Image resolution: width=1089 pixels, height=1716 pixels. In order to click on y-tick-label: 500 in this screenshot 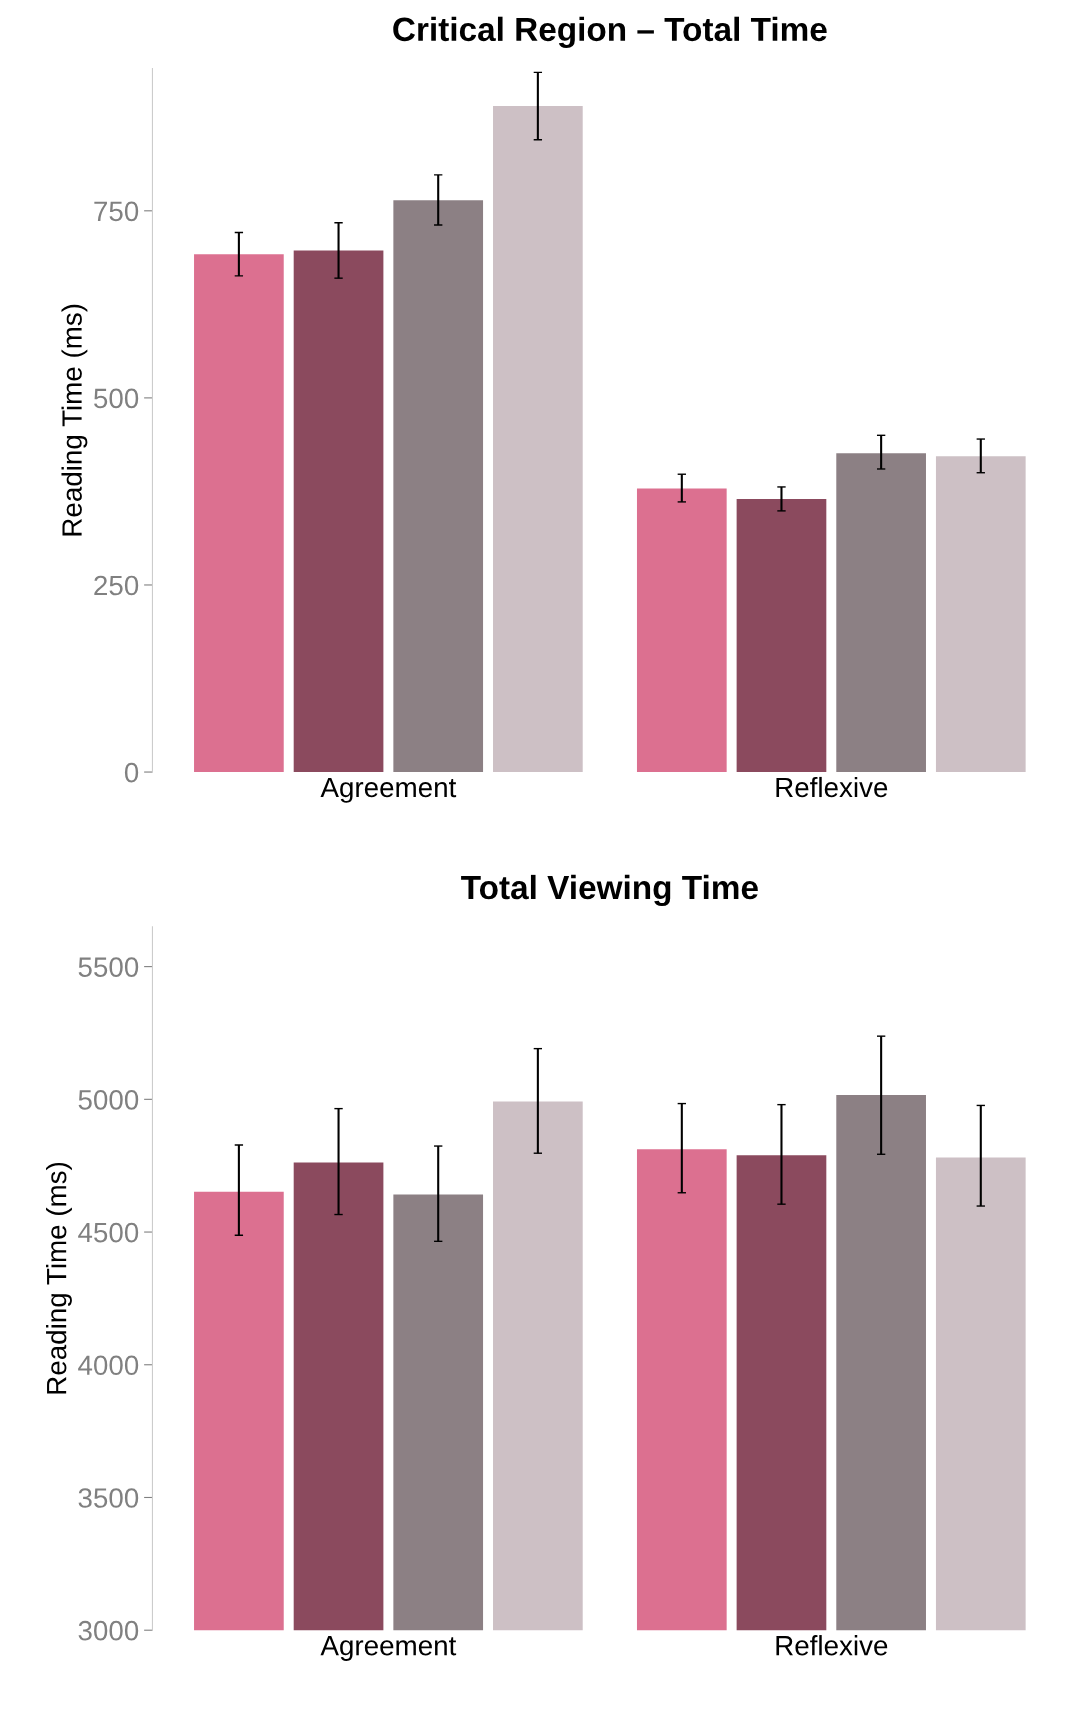, I will do `click(116, 398)`.